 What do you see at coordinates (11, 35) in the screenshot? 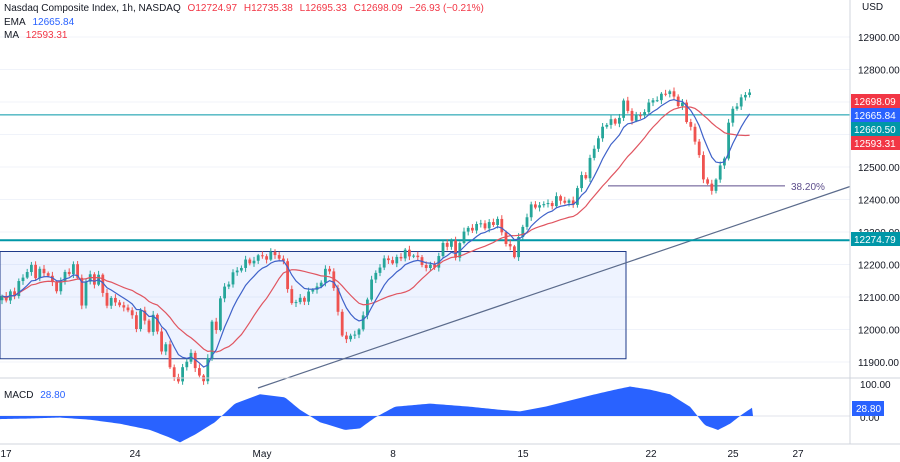
I see `ma-label: MA` at bounding box center [11, 35].